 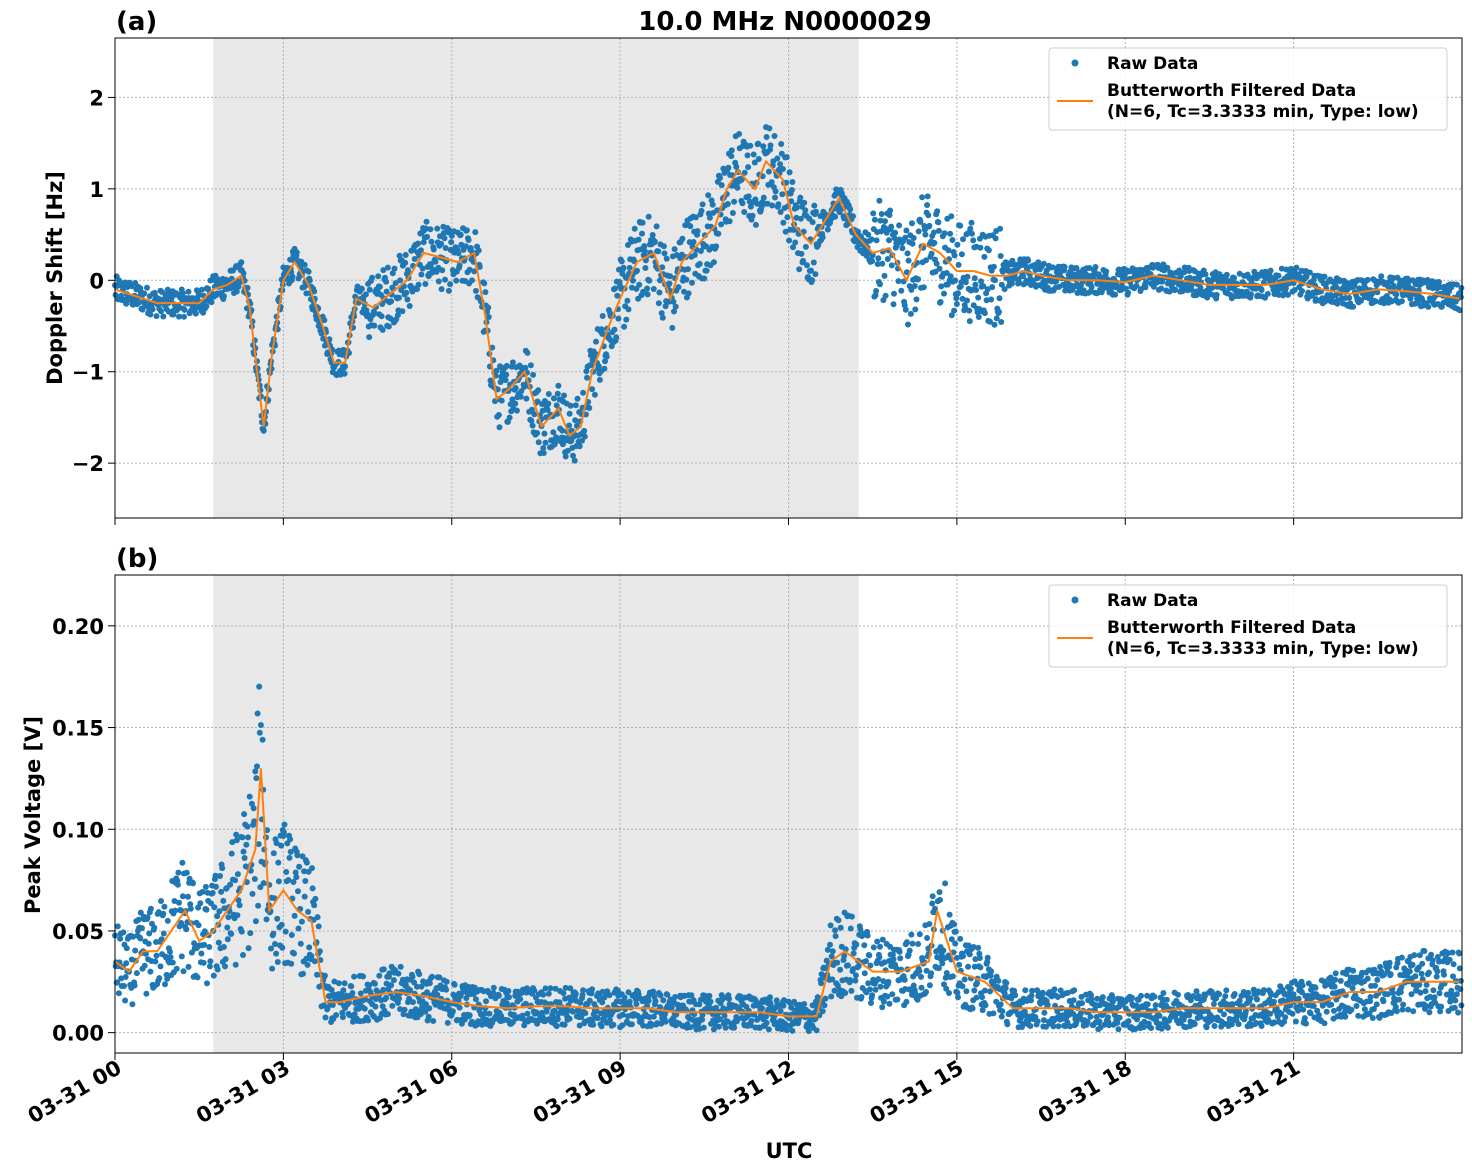 What do you see at coordinates (917, 1092) in the screenshot?
I see `x-tick-label: 03-31 15` at bounding box center [917, 1092].